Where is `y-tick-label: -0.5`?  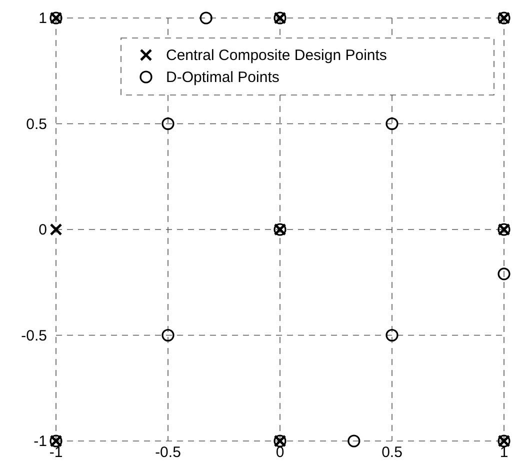
y-tick-label: -0.5 is located at coordinates (34, 335).